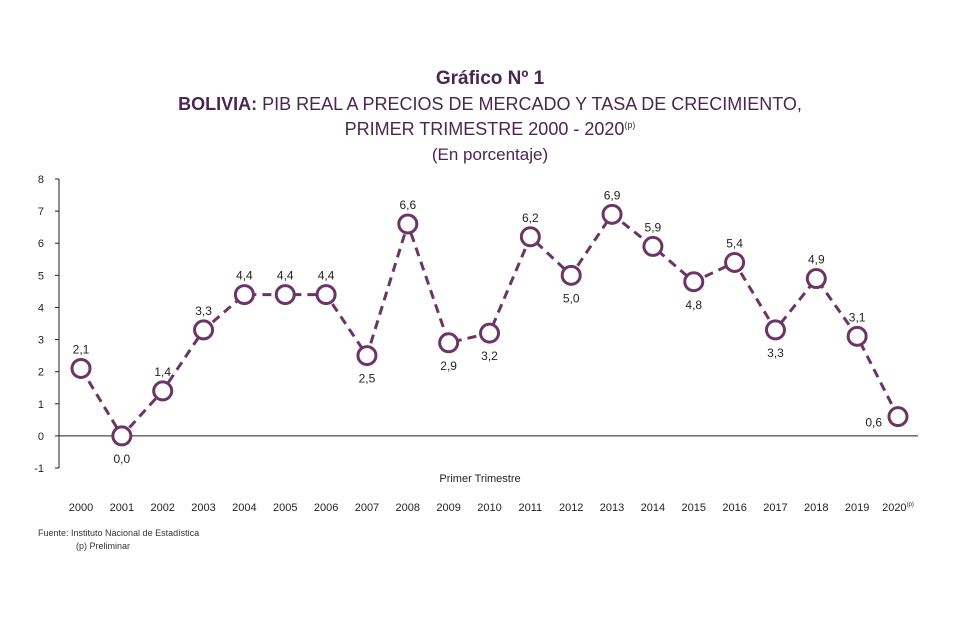 The width and height of the screenshot is (980, 628). Describe the element at coordinates (285, 508) in the screenshot. I see `x-tick-label: 2005` at that location.